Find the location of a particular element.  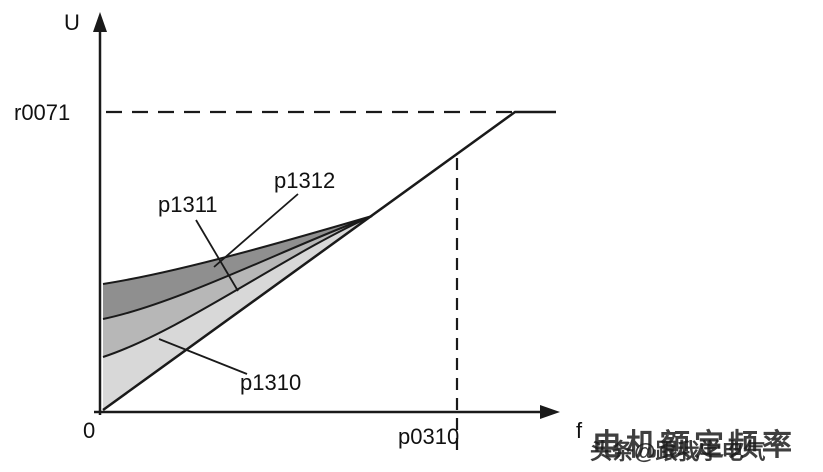

boost-curve-lower is located at coordinates (237, 286).